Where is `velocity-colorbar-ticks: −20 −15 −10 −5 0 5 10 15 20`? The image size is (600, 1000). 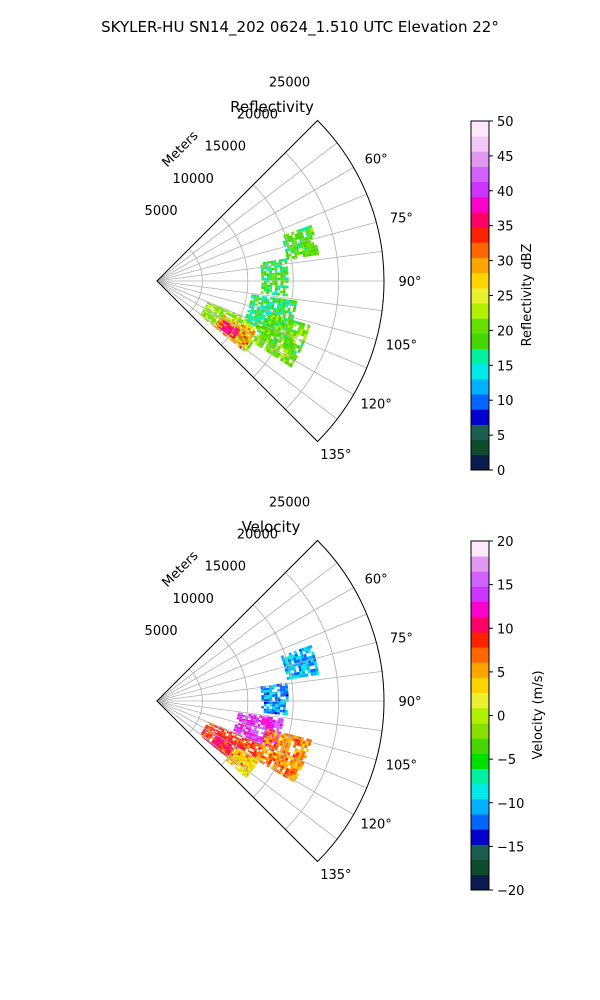
velocity-colorbar-ticks: −20 −15 −10 −5 0 5 10 15 20 is located at coordinates (506, 717).